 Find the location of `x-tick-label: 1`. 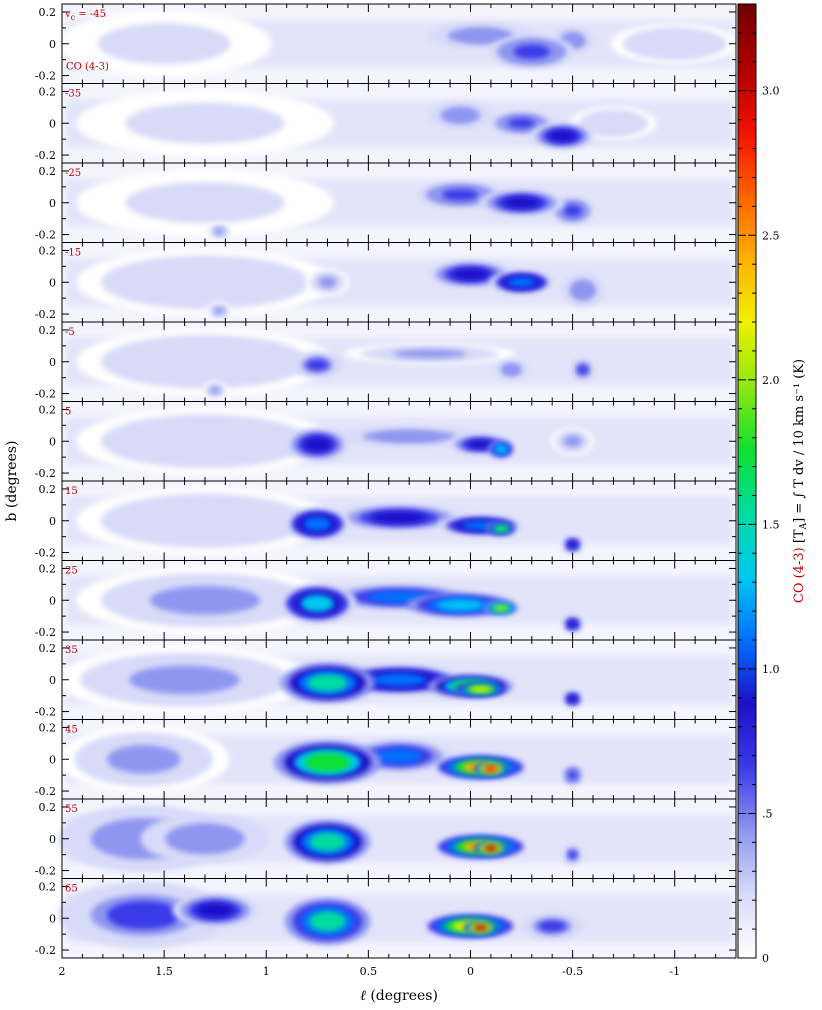

x-tick-label: 1 is located at coordinates (266, 971).